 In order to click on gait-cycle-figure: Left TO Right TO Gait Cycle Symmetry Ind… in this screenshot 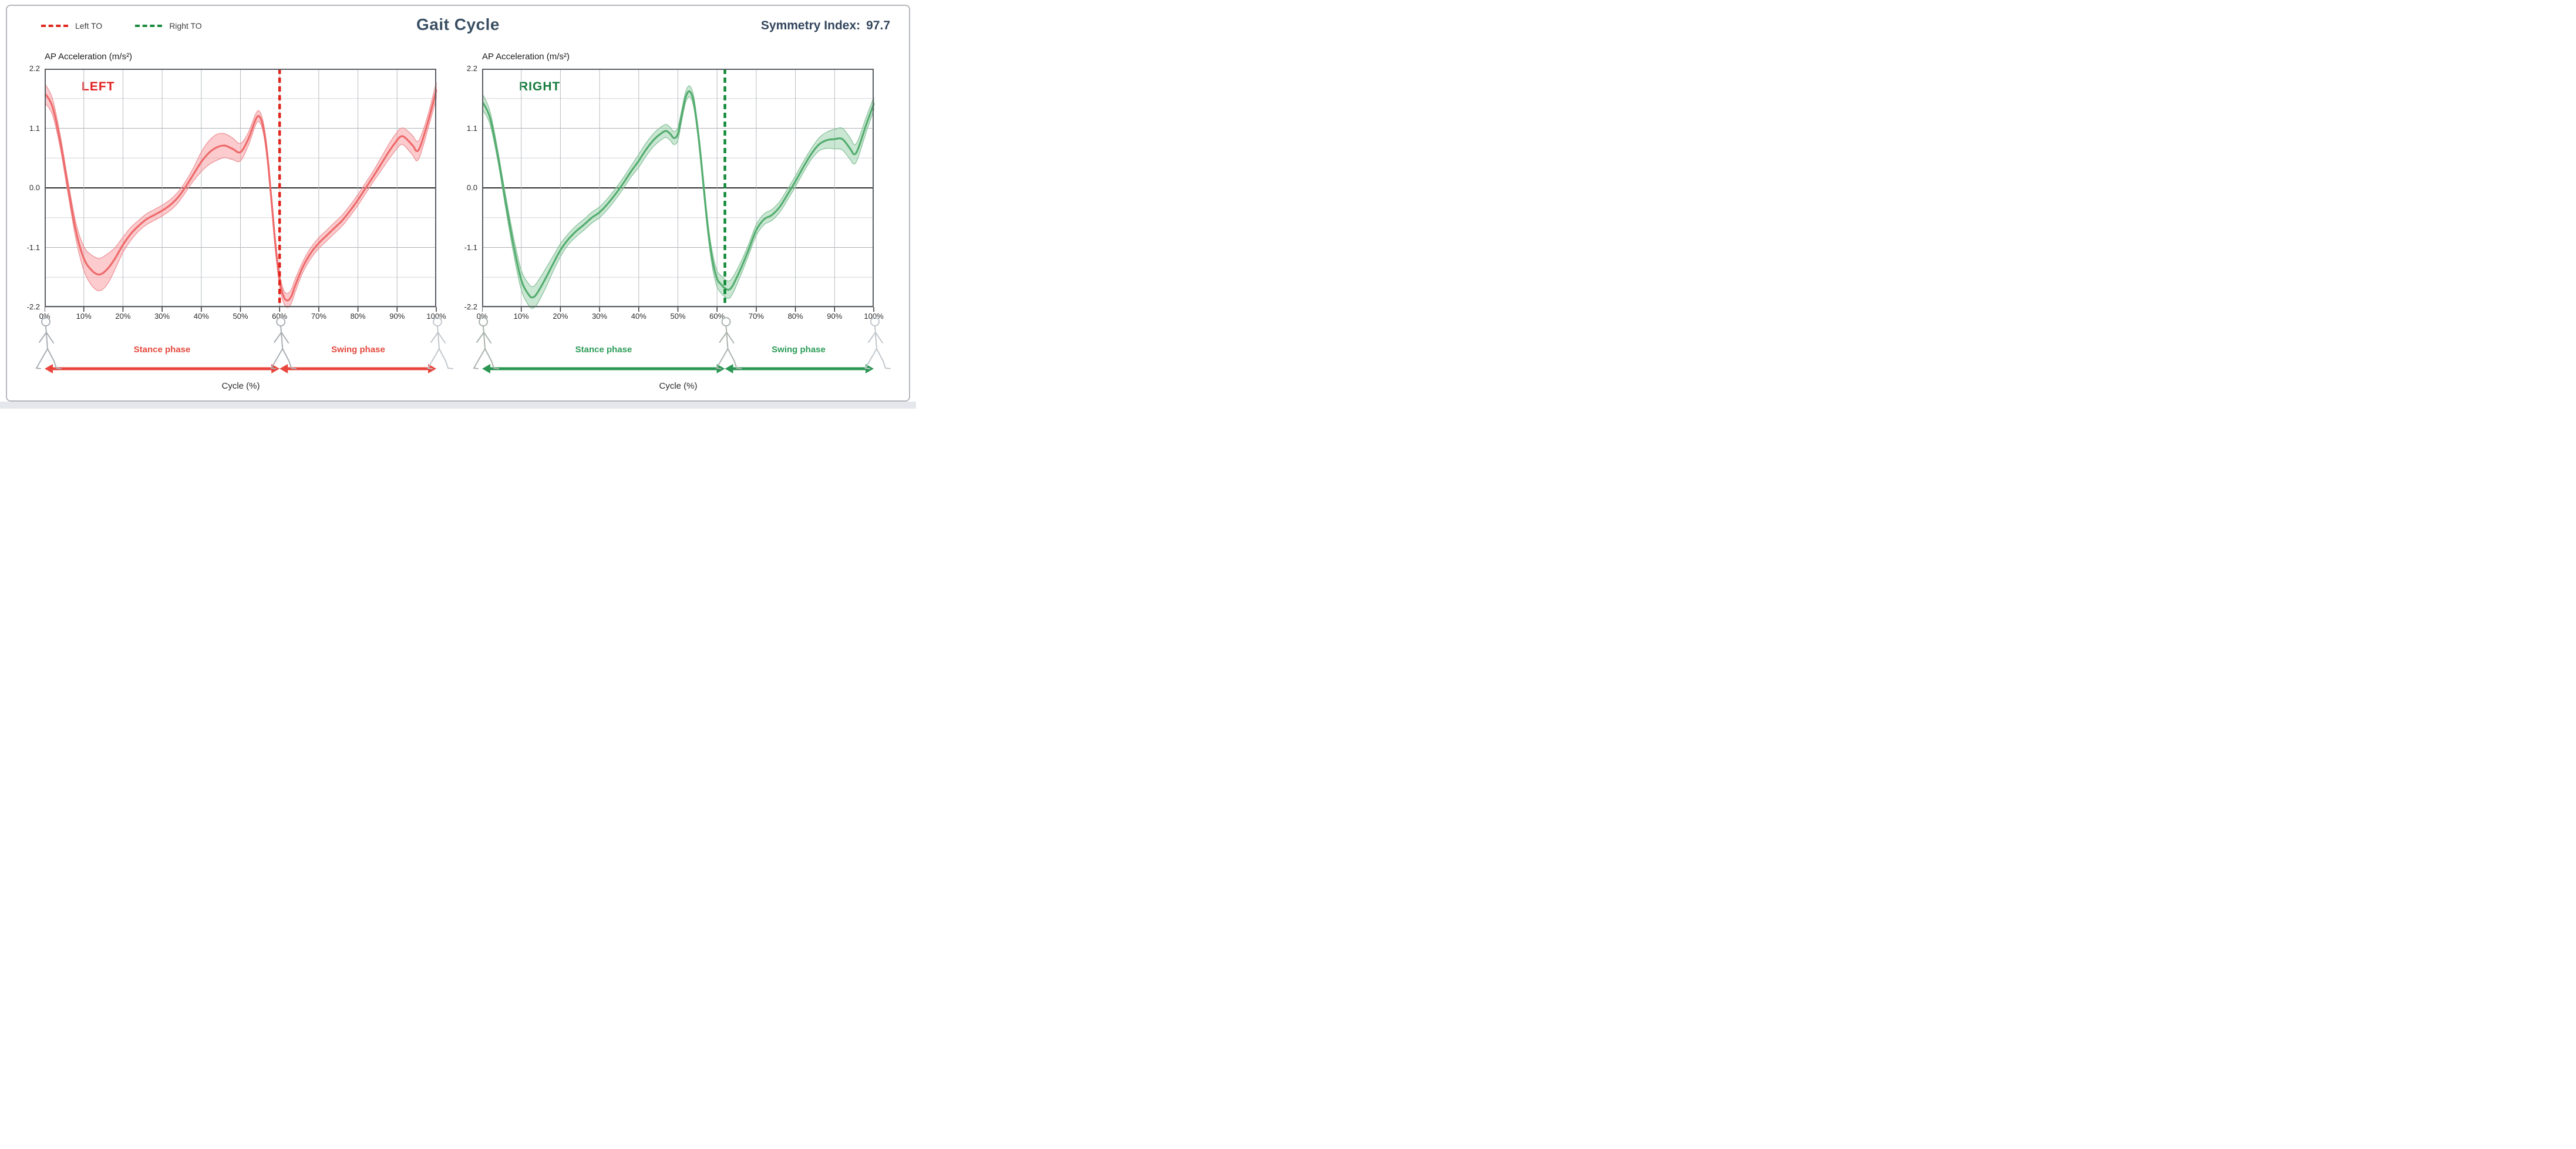, I will do `click(458, 204)`.